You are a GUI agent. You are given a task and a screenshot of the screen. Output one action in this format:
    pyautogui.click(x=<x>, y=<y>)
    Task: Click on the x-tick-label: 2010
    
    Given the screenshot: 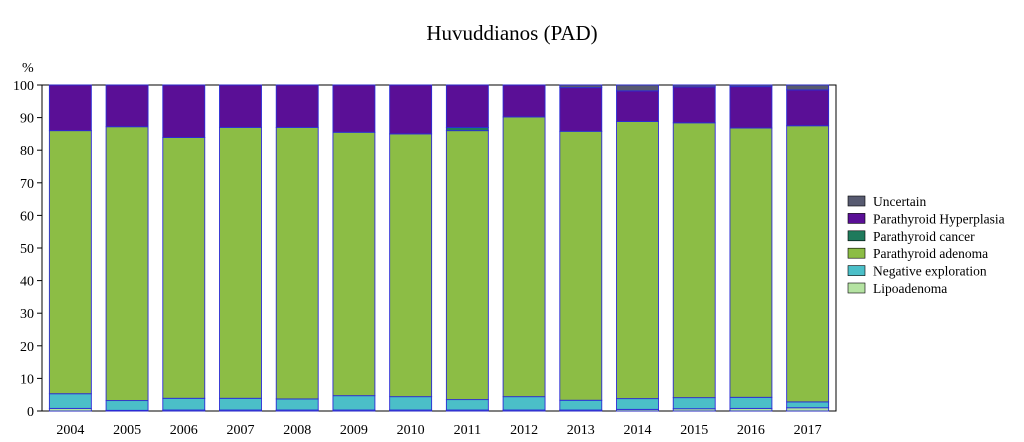 What is the action you would take?
    pyautogui.click(x=411, y=430)
    